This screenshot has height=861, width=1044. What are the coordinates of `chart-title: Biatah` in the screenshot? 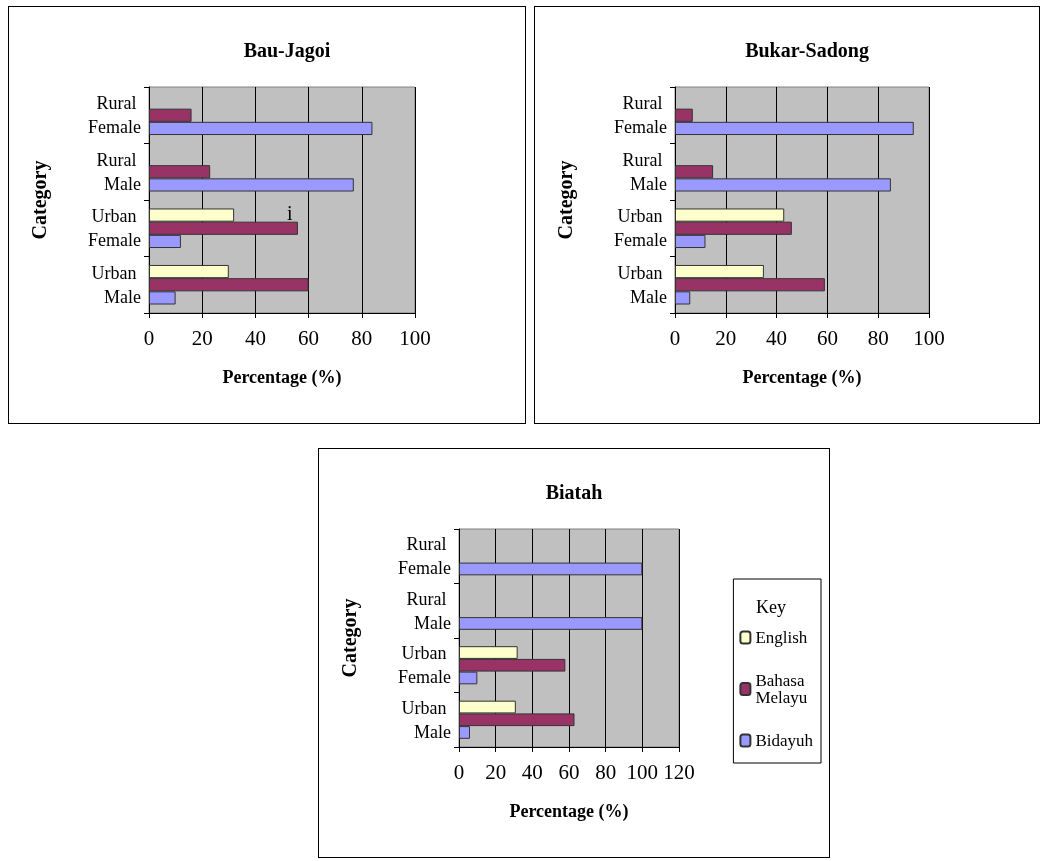 It's located at (574, 492).